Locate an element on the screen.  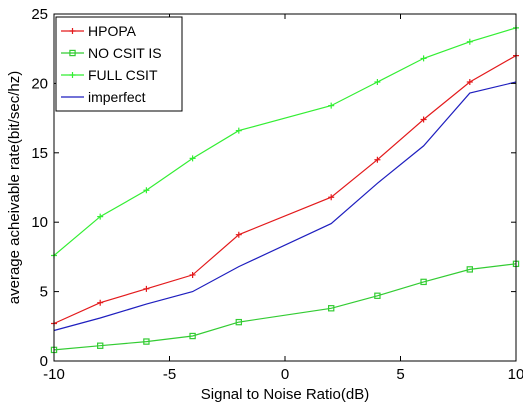
y-tick-label: 5 is located at coordinates (44, 292).